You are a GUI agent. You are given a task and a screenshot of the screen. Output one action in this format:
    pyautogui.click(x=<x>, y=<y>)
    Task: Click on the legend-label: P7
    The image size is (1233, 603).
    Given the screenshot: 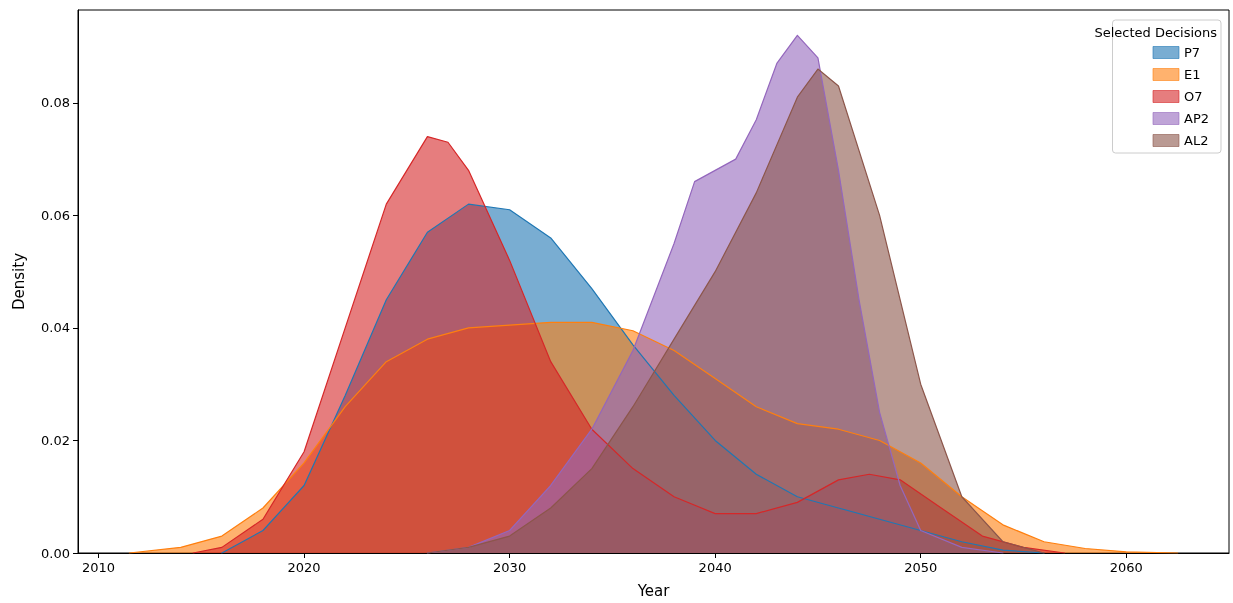 What is the action you would take?
    pyautogui.click(x=1192, y=52)
    